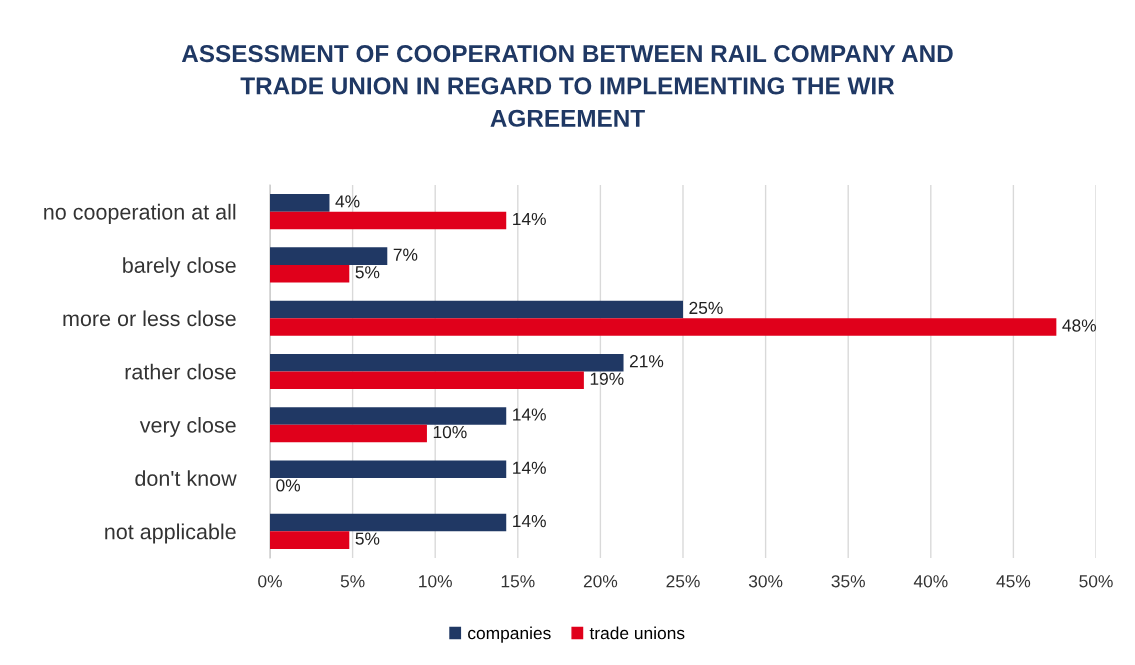  I want to click on y-tick-label: very close, so click(187, 427).